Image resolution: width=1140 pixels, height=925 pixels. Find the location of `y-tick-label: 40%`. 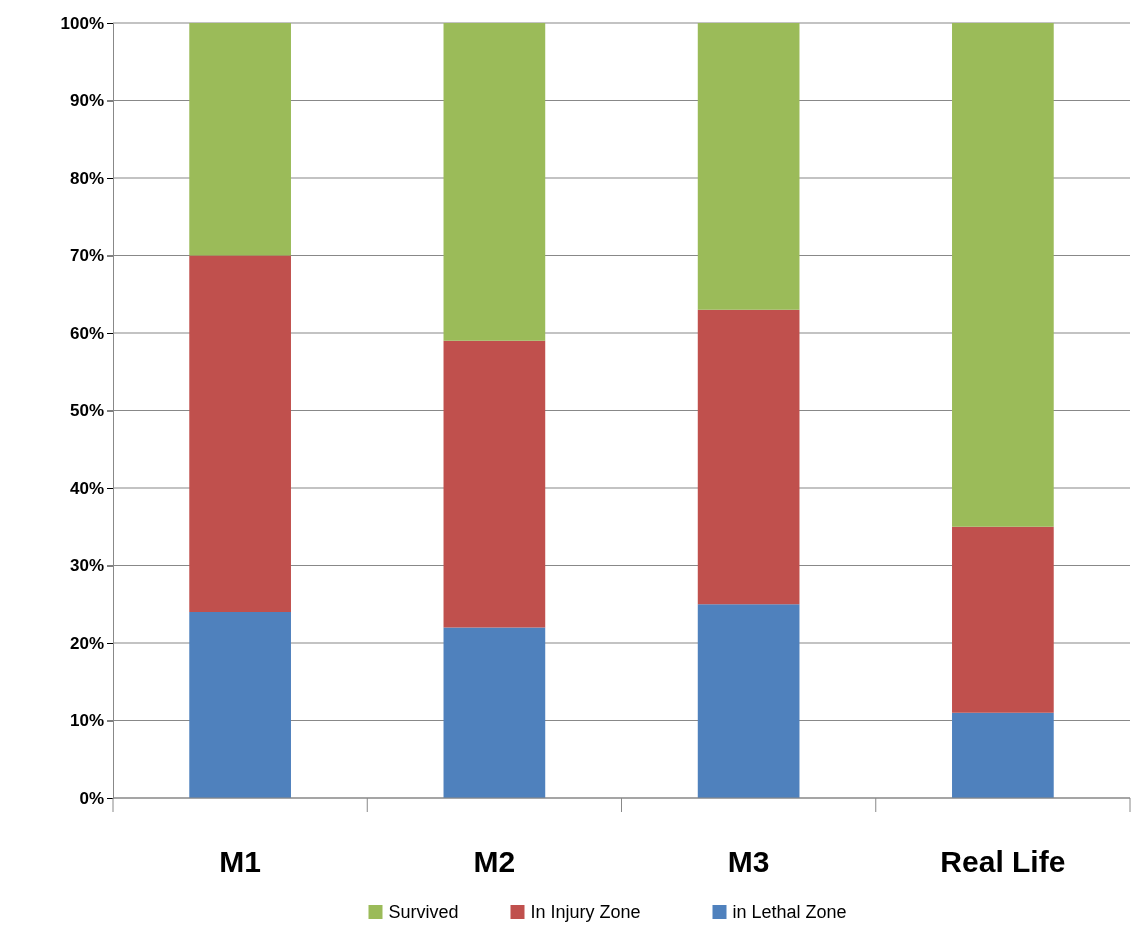

y-tick-label: 40% is located at coordinates (86, 488).